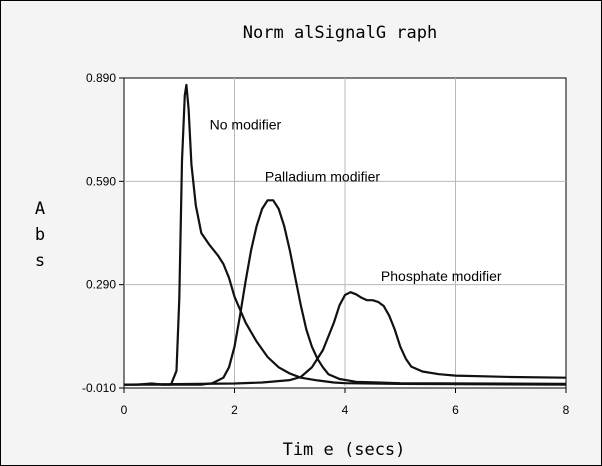 The width and height of the screenshot is (602, 466). What do you see at coordinates (455, 410) in the screenshot?
I see `x-tick-label: 6` at bounding box center [455, 410].